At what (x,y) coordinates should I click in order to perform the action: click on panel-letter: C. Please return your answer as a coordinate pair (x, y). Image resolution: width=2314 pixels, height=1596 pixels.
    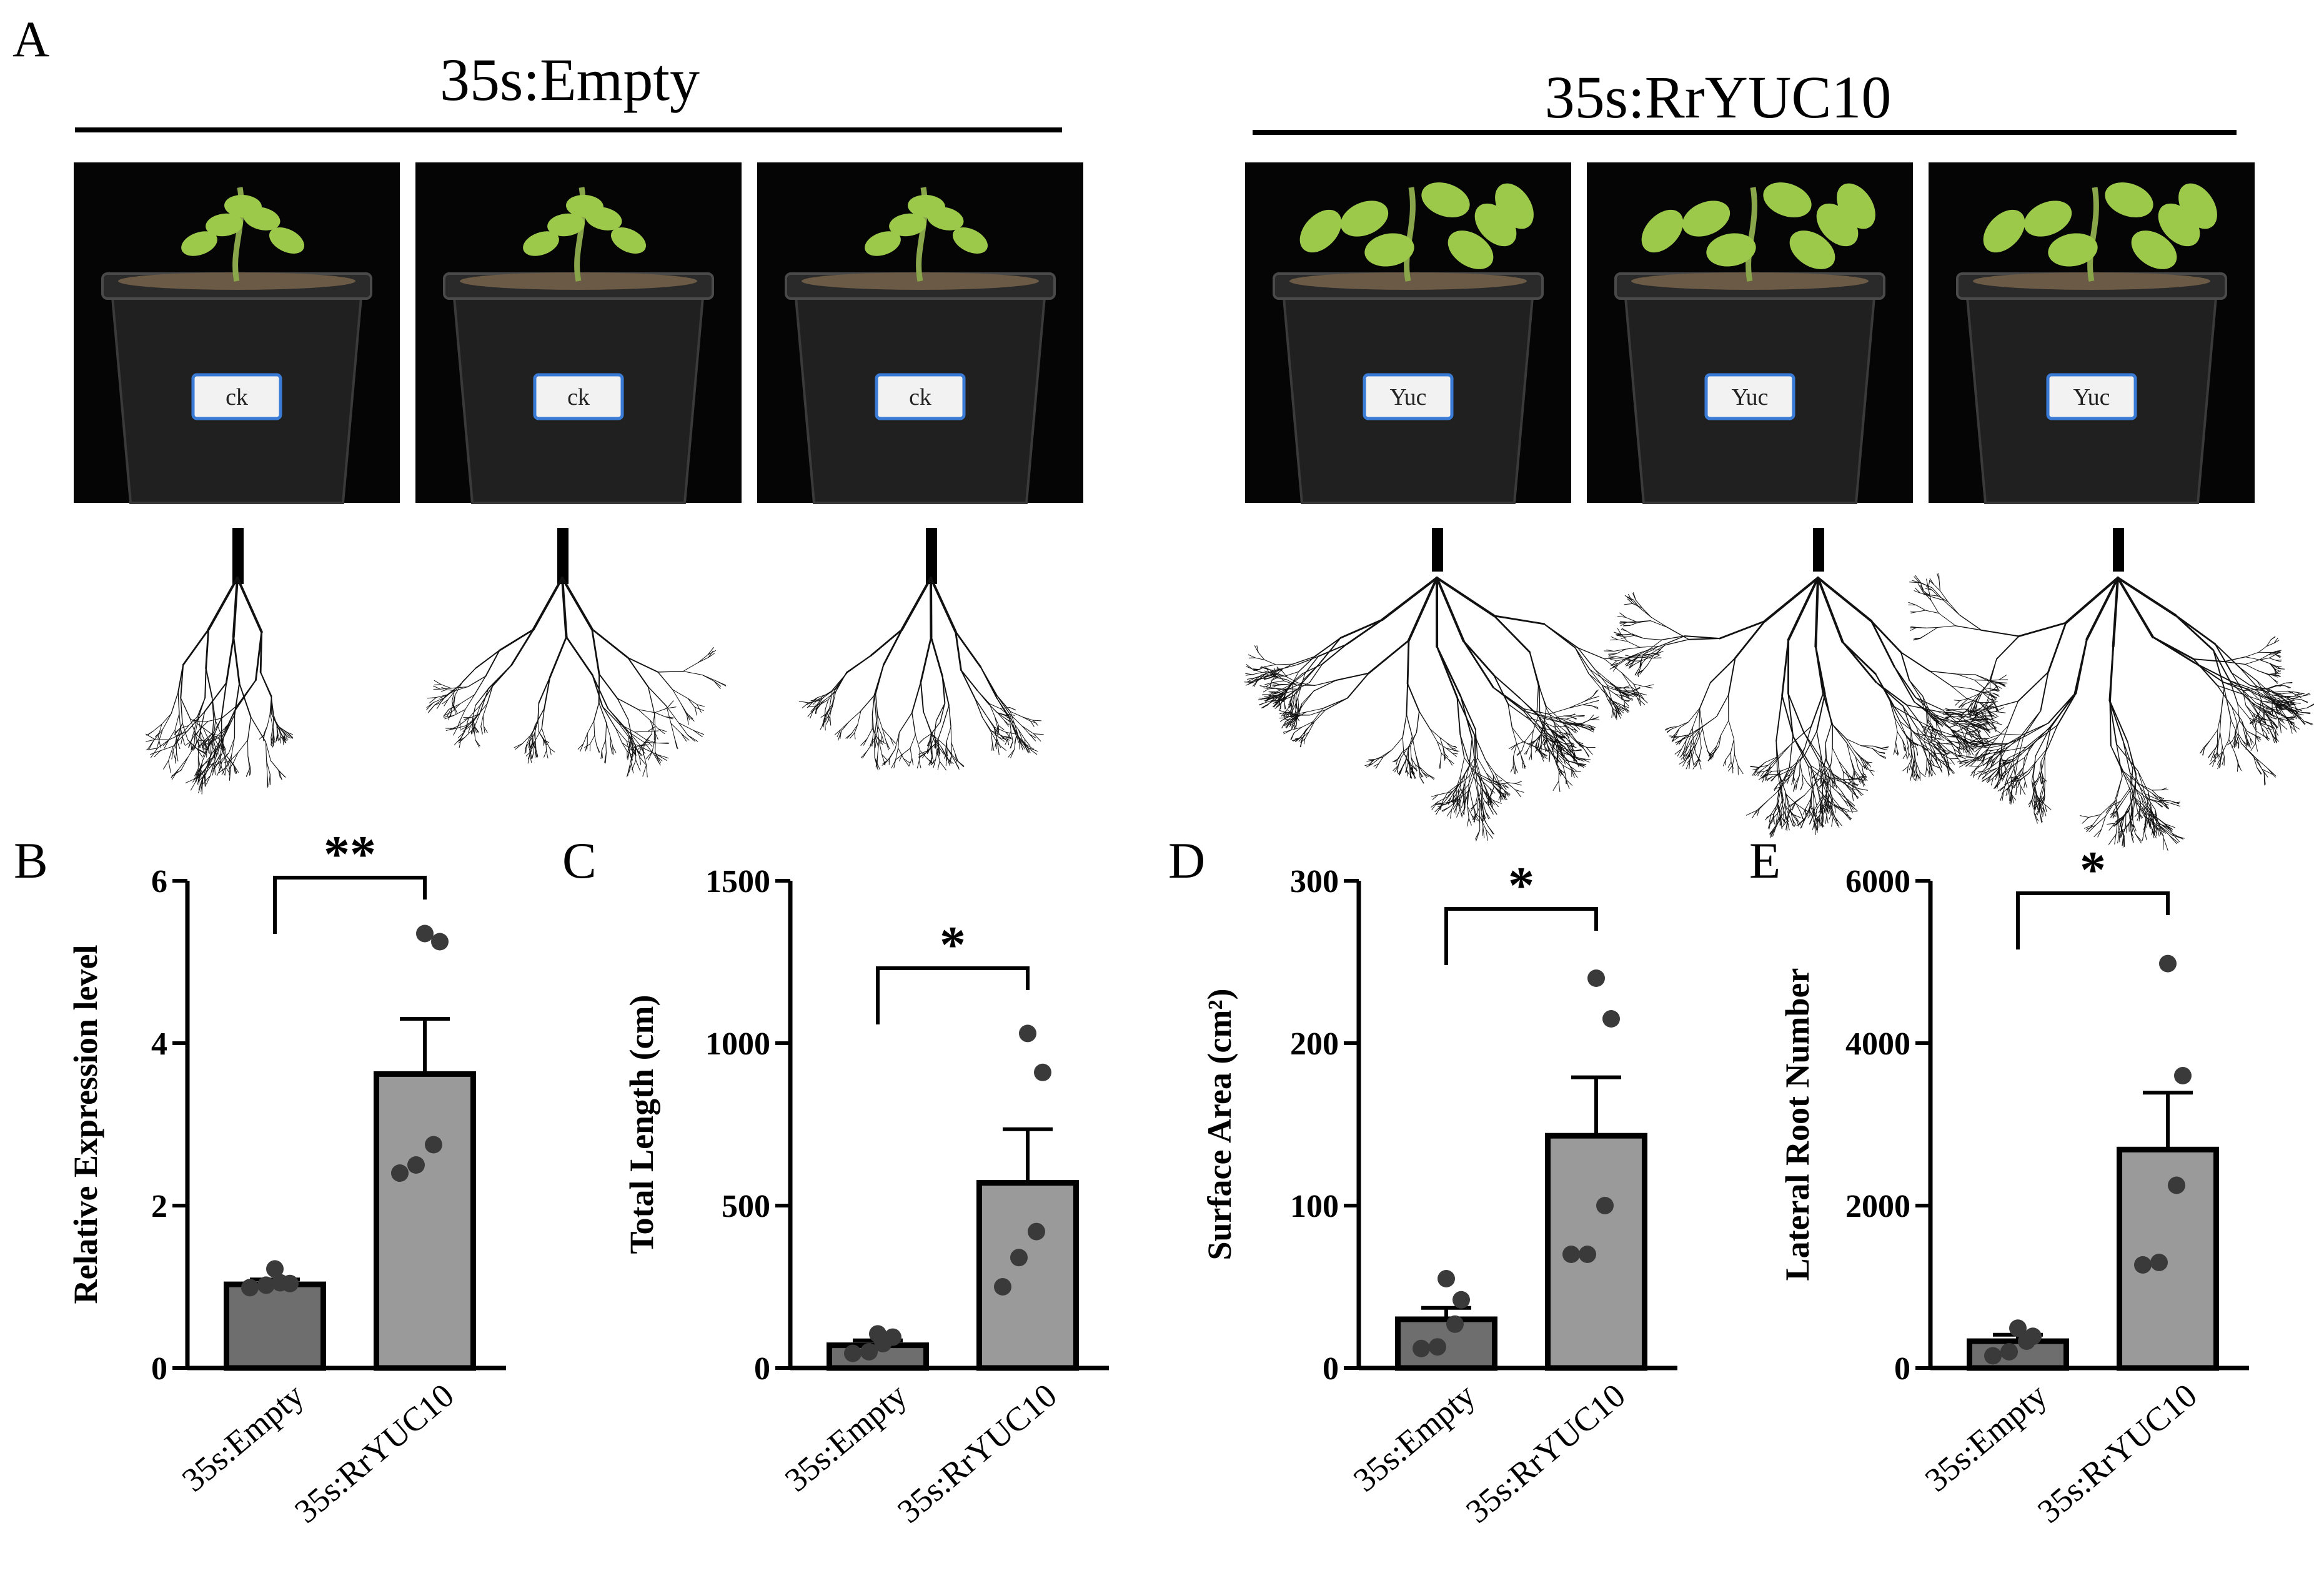
    Looking at the image, I should click on (579, 860).